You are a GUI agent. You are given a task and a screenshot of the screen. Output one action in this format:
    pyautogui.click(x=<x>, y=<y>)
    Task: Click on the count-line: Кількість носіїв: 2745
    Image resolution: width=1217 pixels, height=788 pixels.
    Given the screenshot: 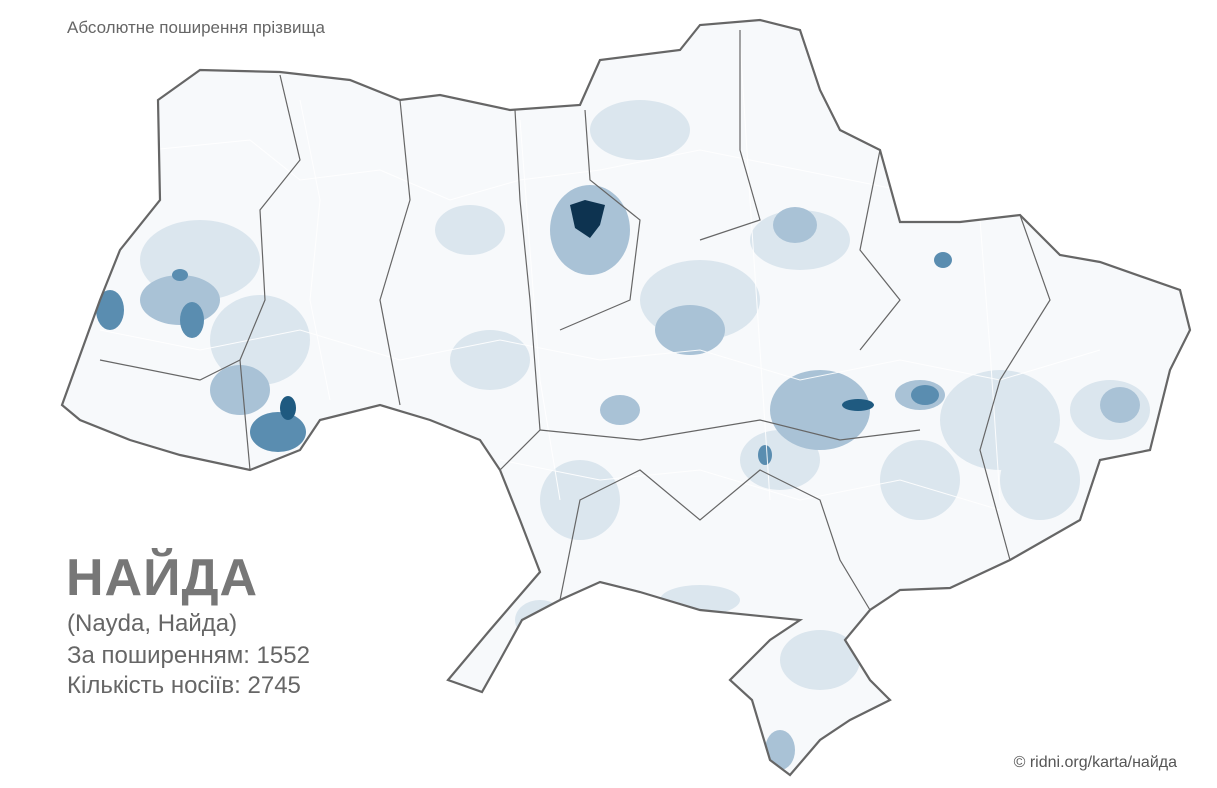 What is the action you would take?
    pyautogui.click(x=184, y=685)
    